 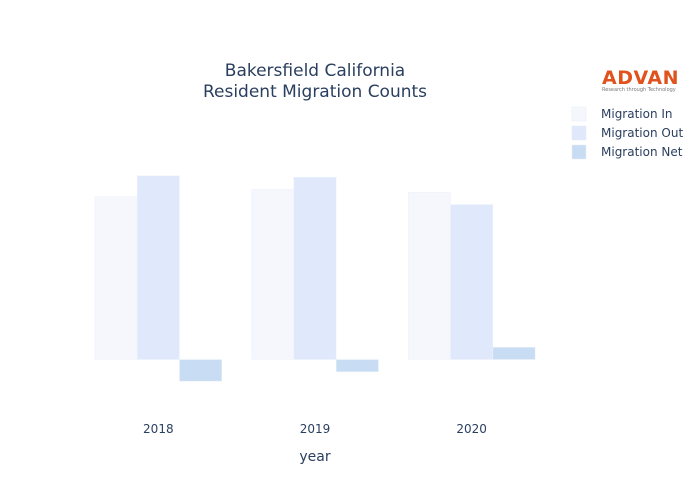 I want to click on chart-title-line1: Bakersfield California, so click(x=315, y=71).